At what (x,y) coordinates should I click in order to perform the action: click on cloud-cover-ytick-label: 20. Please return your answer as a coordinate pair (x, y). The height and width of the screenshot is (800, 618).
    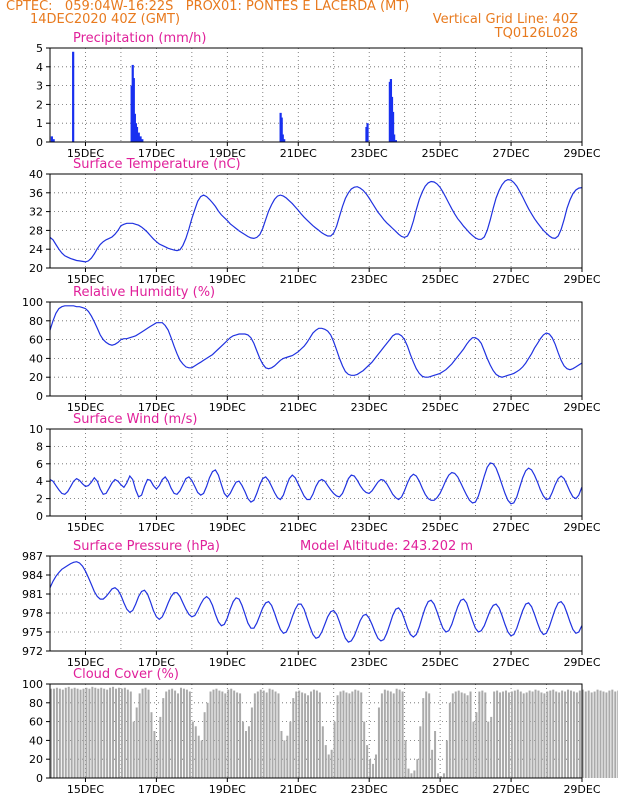
    Looking at the image, I should click on (36, 759).